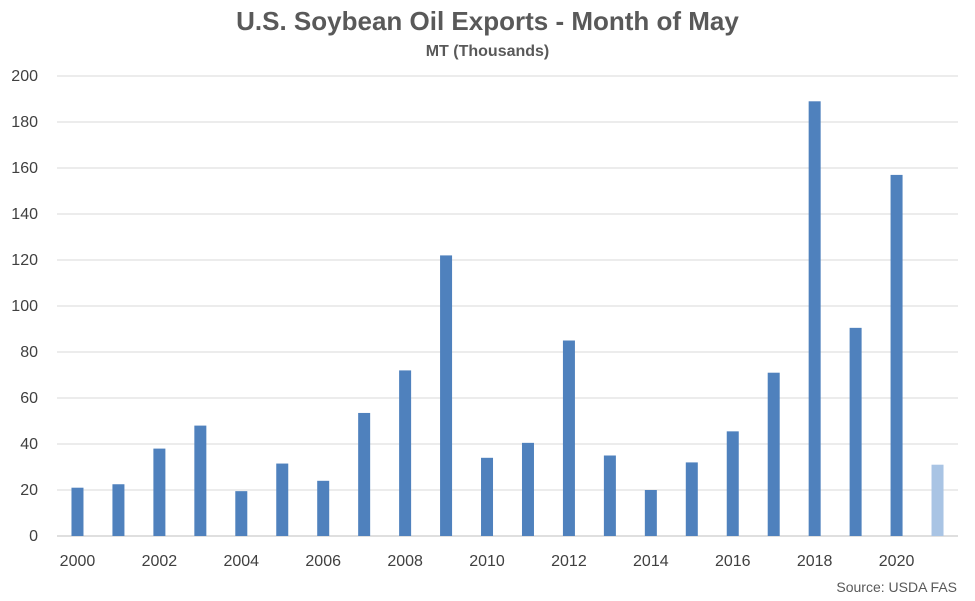 This screenshot has height=601, width=975. What do you see at coordinates (77, 511) in the screenshot?
I see `bar-2000` at bounding box center [77, 511].